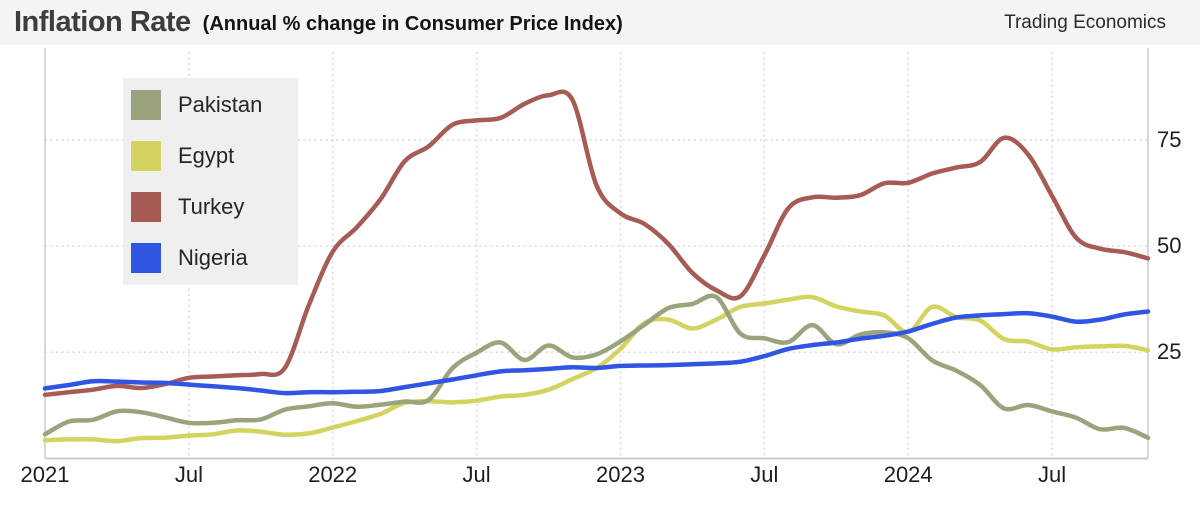  I want to click on legend-item-egypt: Egypt, so click(196, 156).